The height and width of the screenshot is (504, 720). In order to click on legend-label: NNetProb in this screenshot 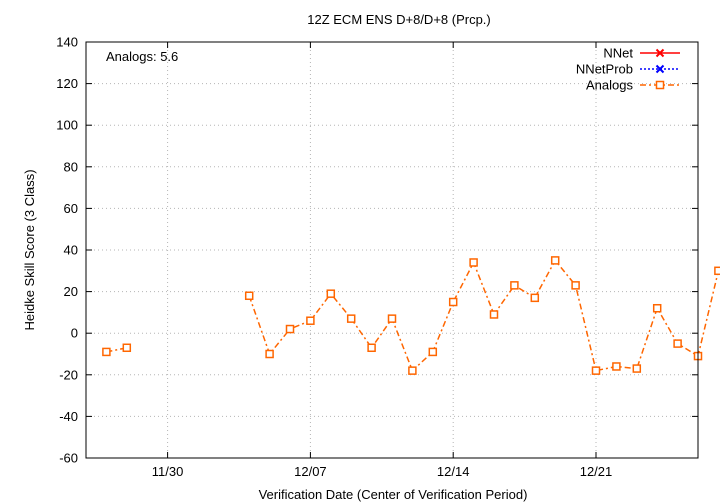, I will do `click(604, 69)`.